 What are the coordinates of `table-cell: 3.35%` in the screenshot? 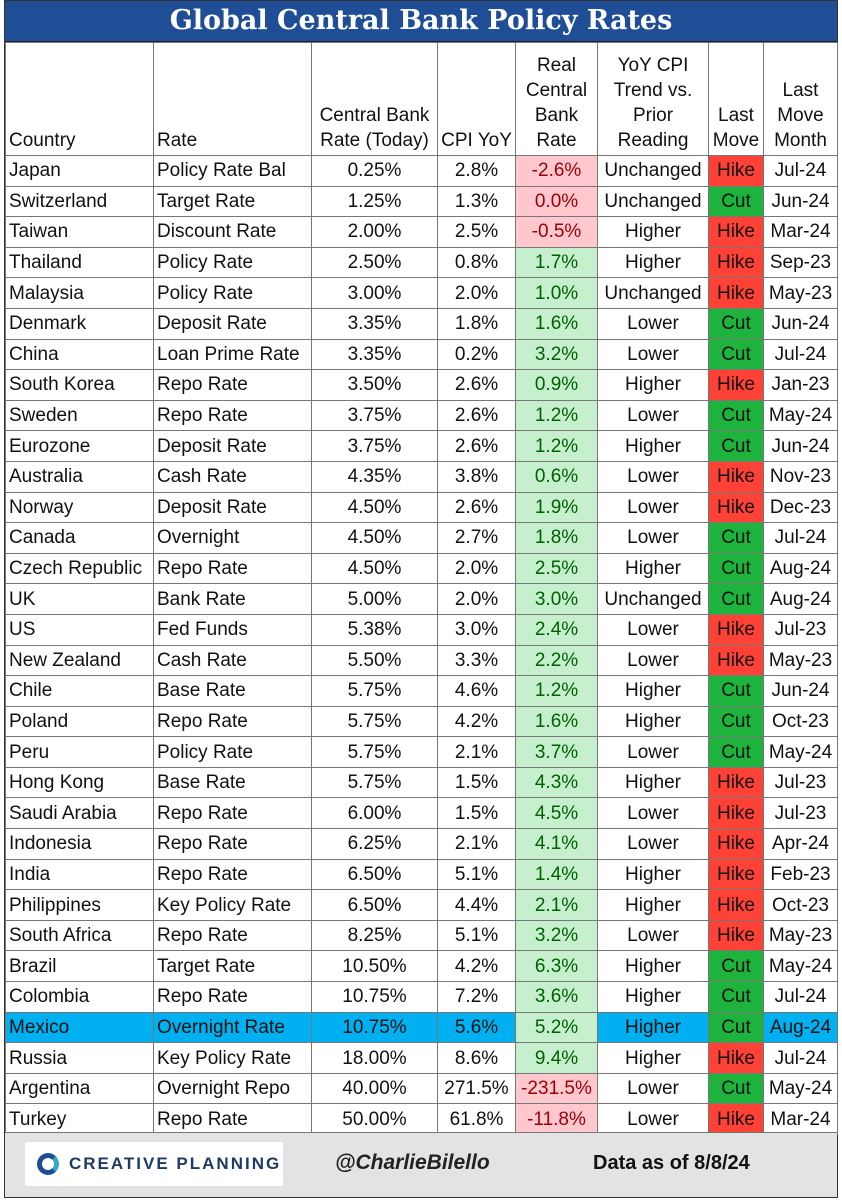 It's located at (374, 323).